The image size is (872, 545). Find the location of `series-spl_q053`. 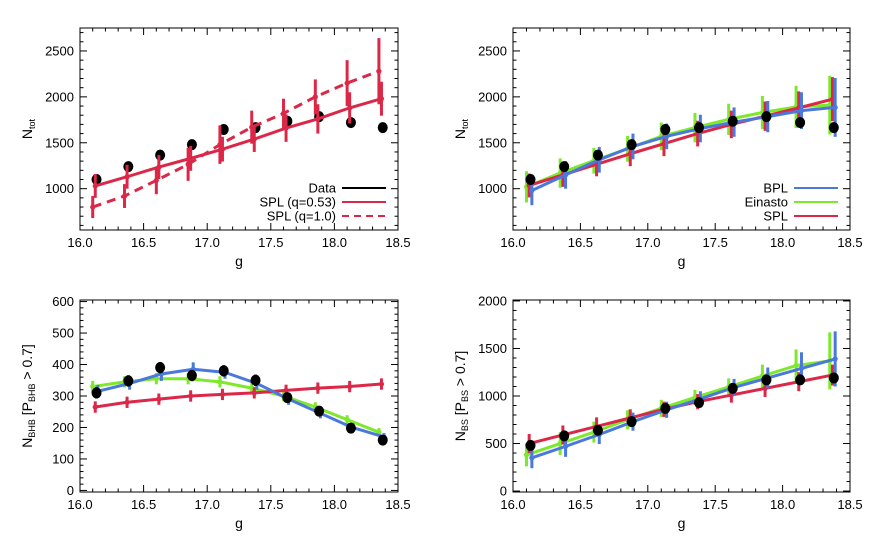

series-spl_q053 is located at coordinates (238, 139).